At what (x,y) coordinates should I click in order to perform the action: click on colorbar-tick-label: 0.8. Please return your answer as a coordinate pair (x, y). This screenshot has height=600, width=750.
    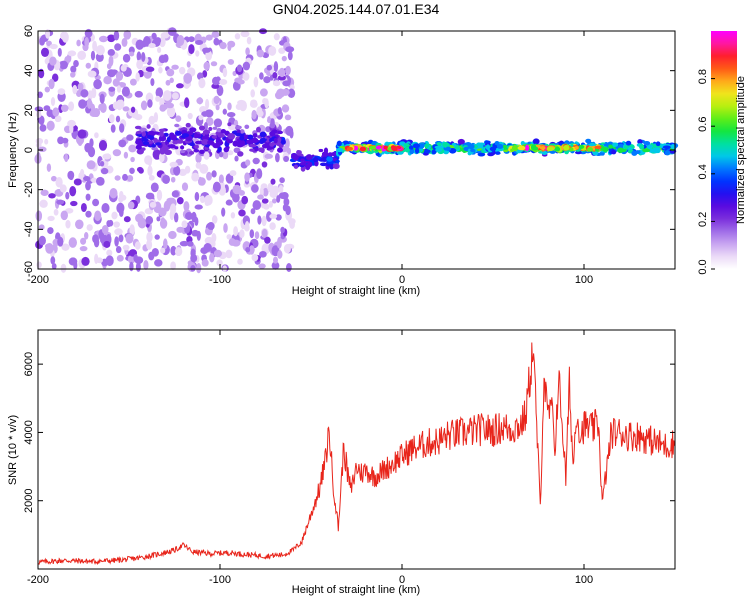
    Looking at the image, I should click on (703, 76).